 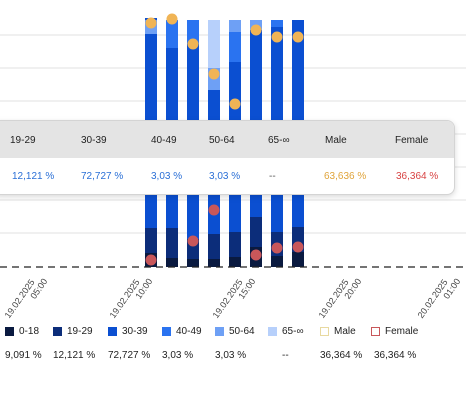 I want to click on legend-item-65-plus: 65-∞, so click(x=286, y=331).